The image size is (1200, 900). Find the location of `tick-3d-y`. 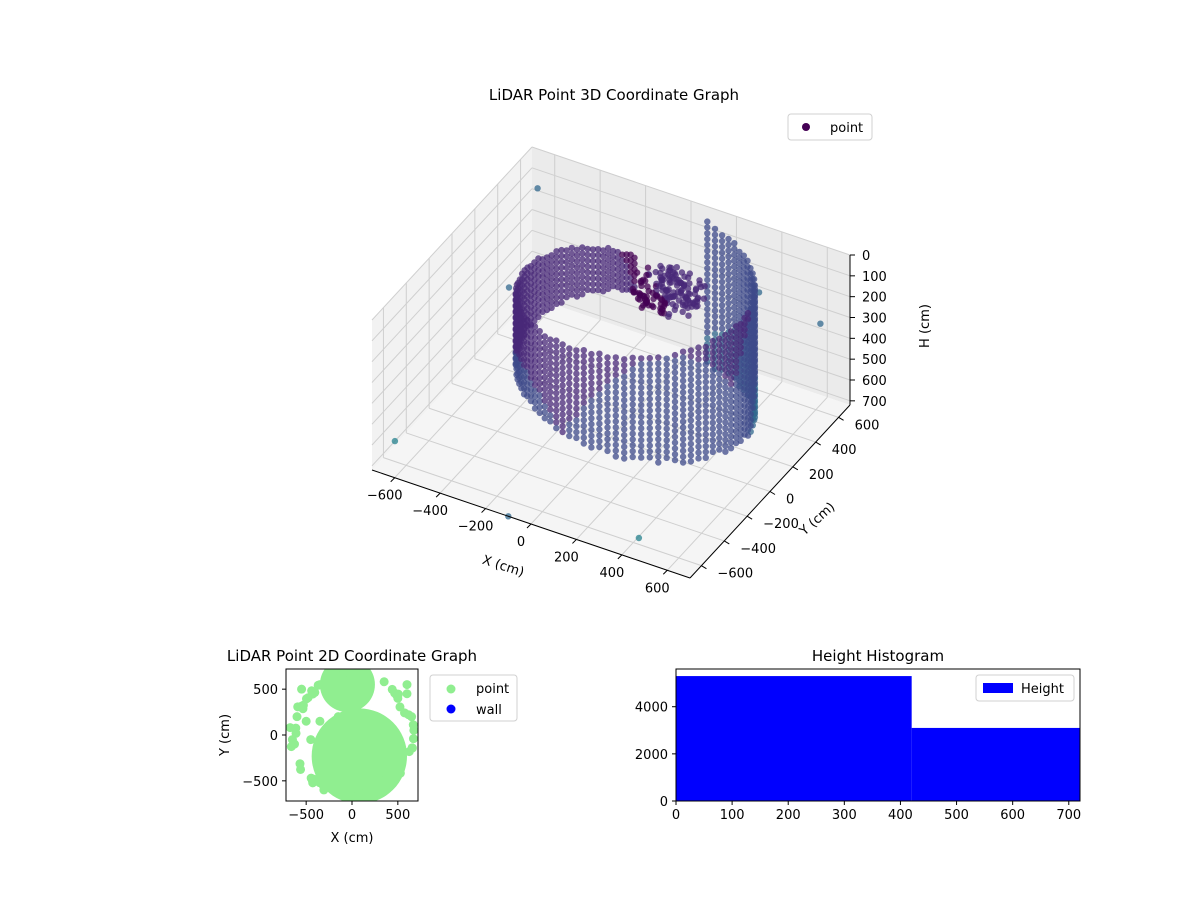

tick-3d-y is located at coordinates (772, 493).